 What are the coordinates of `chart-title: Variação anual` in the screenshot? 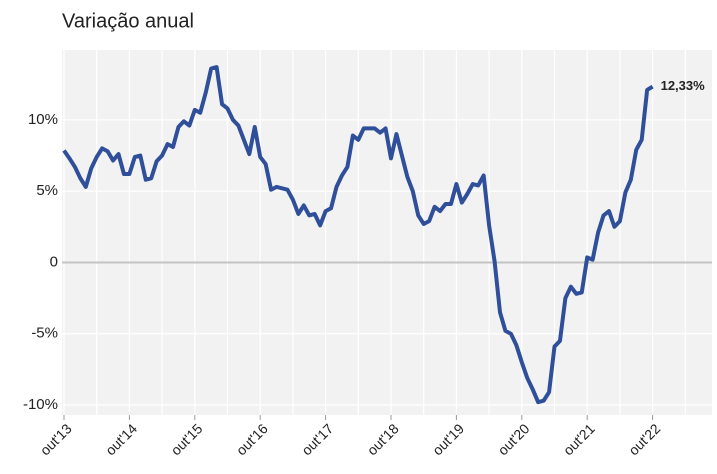 It's located at (128, 21).